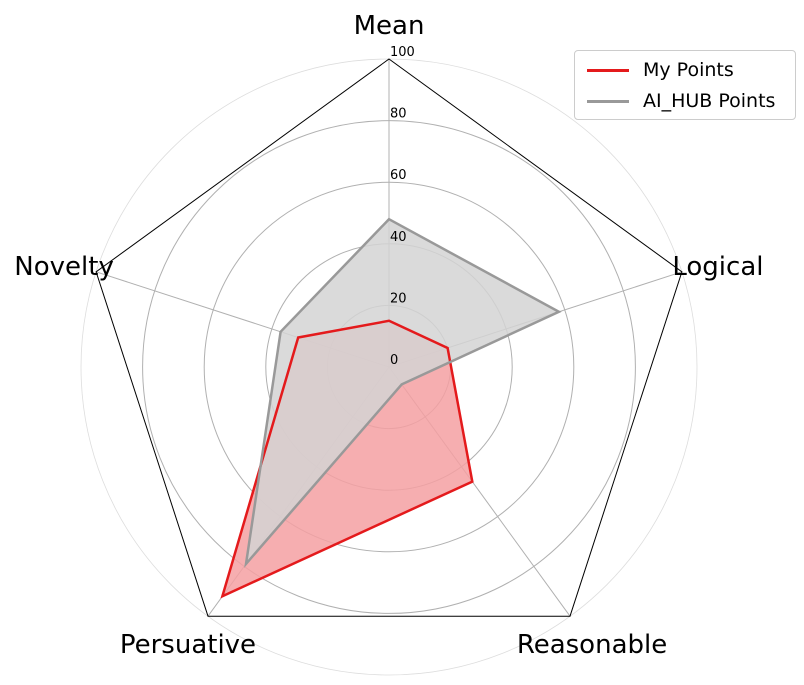 The width and height of the screenshot is (804, 685). I want to click on r-tick-label-60: 60, so click(398, 175).